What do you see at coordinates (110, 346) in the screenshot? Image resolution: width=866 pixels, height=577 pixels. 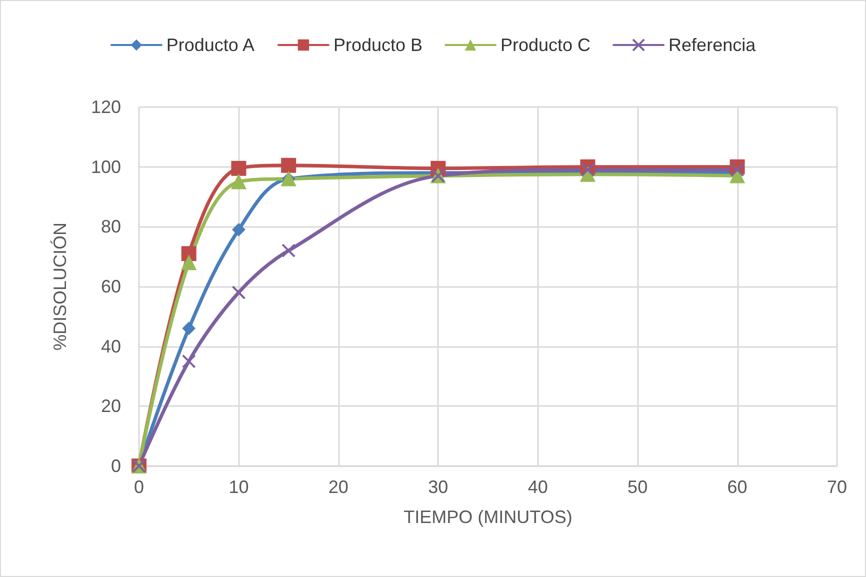 I see `y-tick-label: 40` at bounding box center [110, 346].